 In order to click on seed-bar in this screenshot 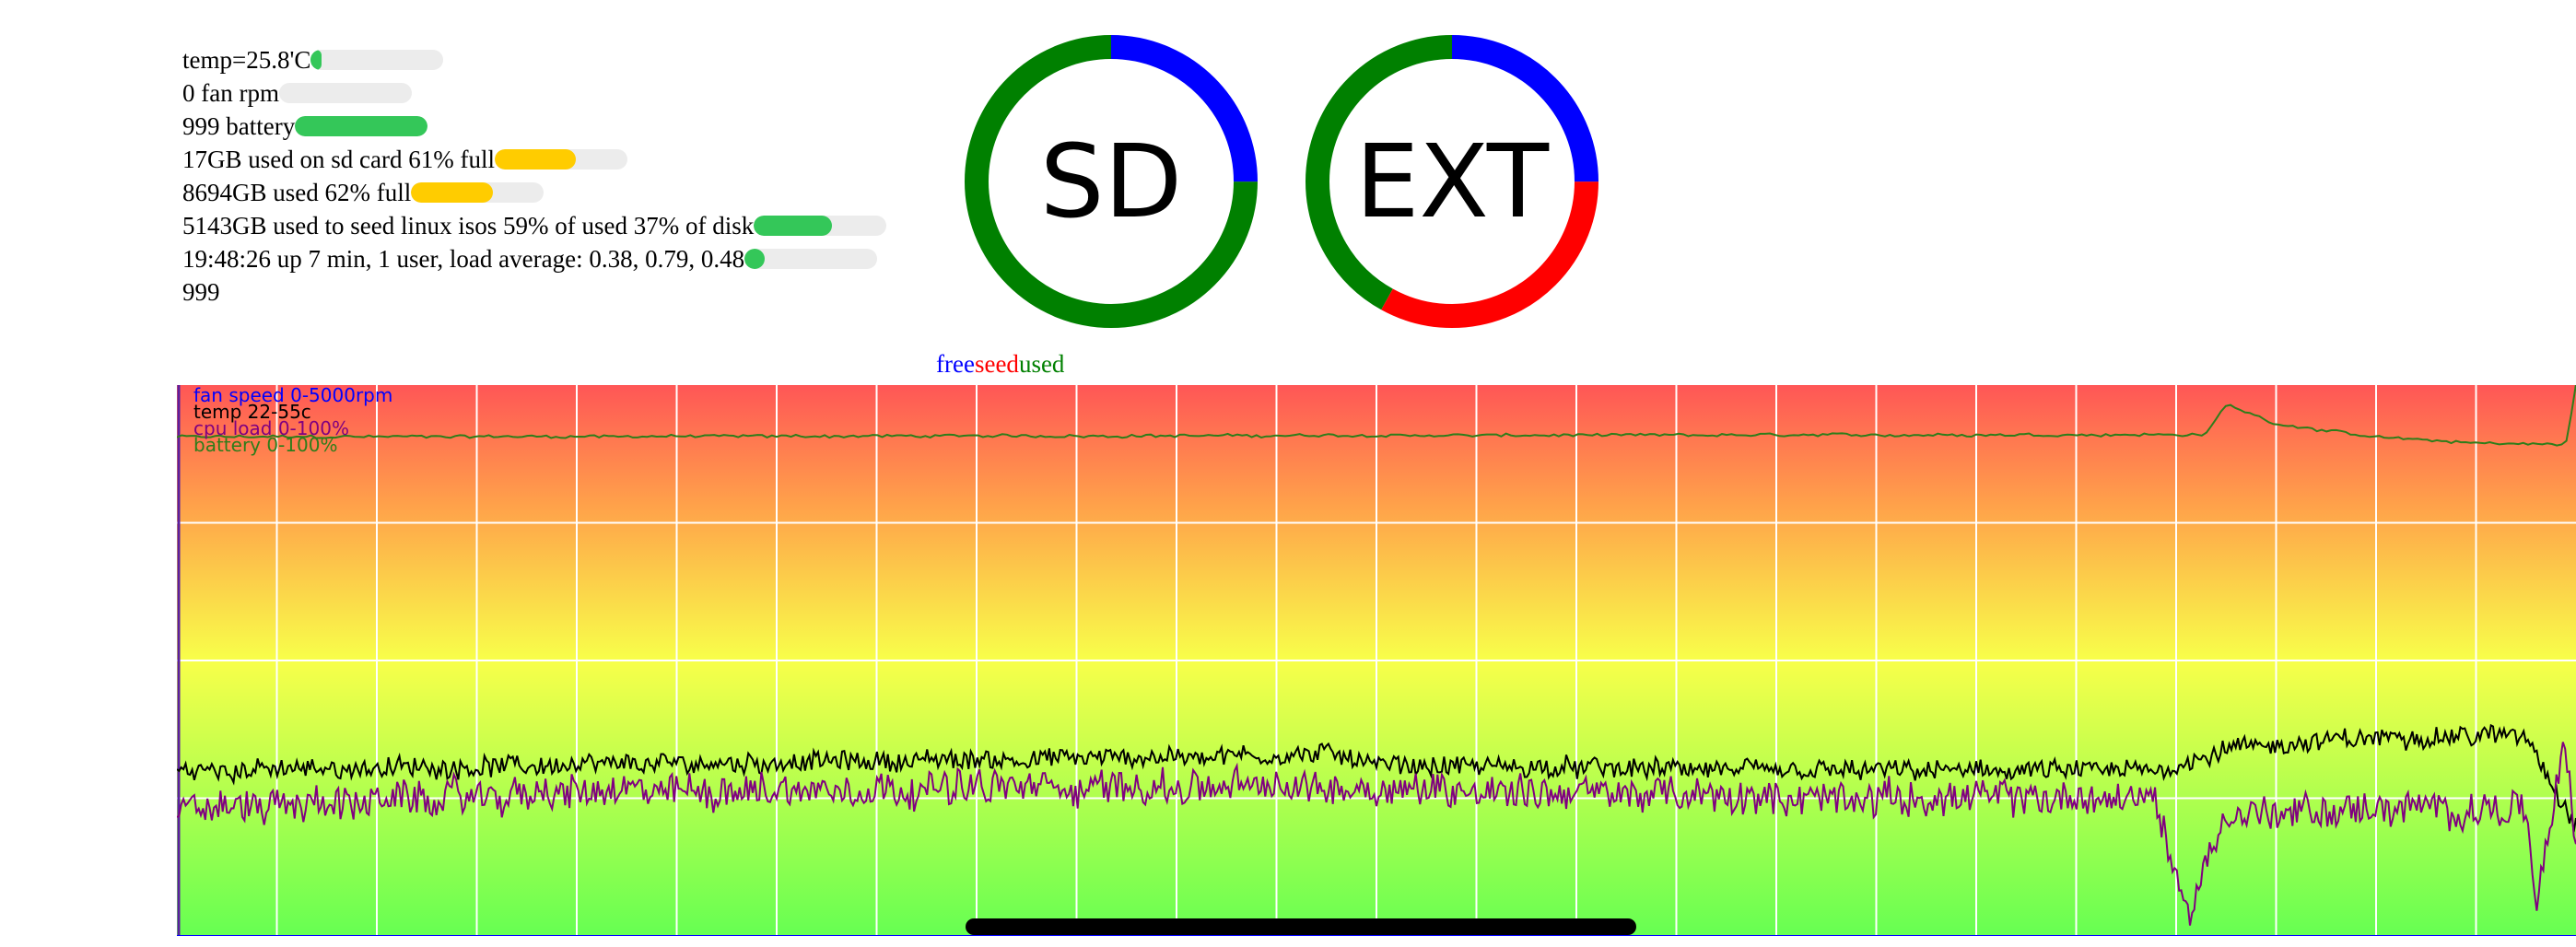, I will do `click(820, 226)`.